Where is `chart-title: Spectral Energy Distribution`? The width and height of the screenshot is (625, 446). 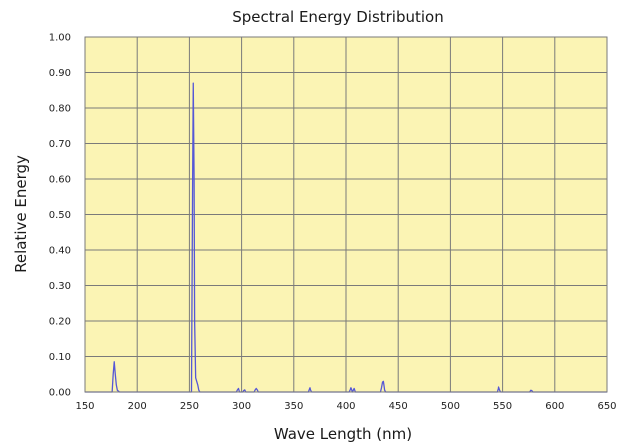 chart-title: Spectral Energy Distribution is located at coordinates (338, 17).